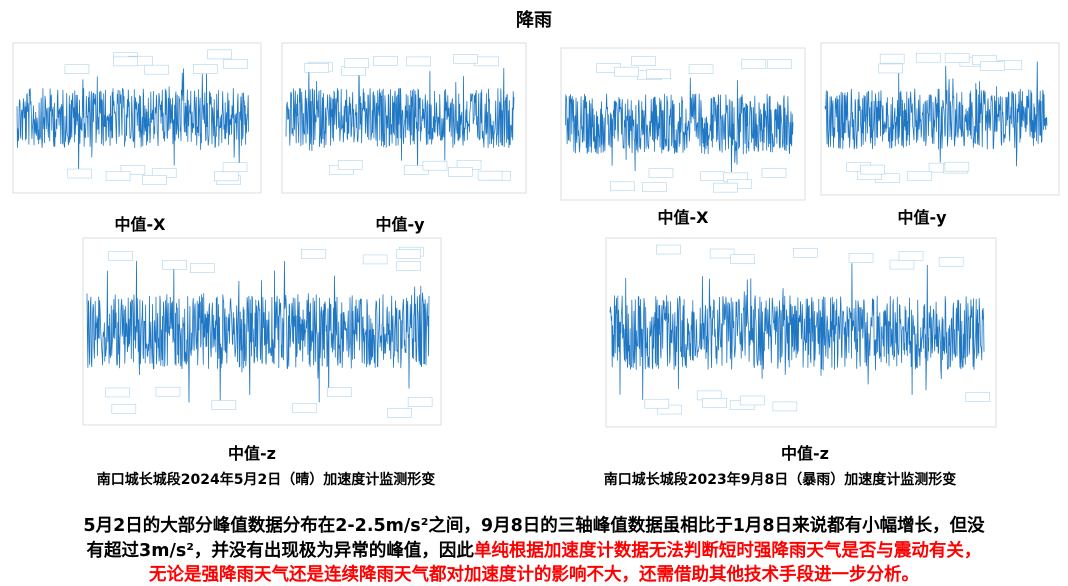 The image size is (1068, 586). Describe the element at coordinates (280, 551) in the screenshot. I see `summary-text: 有超过3m/s²，并没有出现极为异常的峰值，因此` at that location.